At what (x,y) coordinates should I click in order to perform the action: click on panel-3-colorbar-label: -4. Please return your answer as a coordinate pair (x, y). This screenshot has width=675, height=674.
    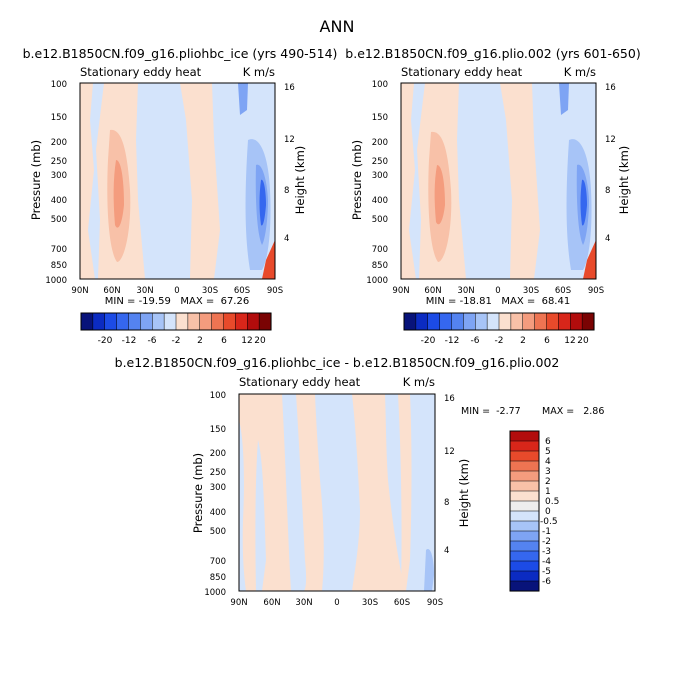
    Looking at the image, I should click on (546, 562).